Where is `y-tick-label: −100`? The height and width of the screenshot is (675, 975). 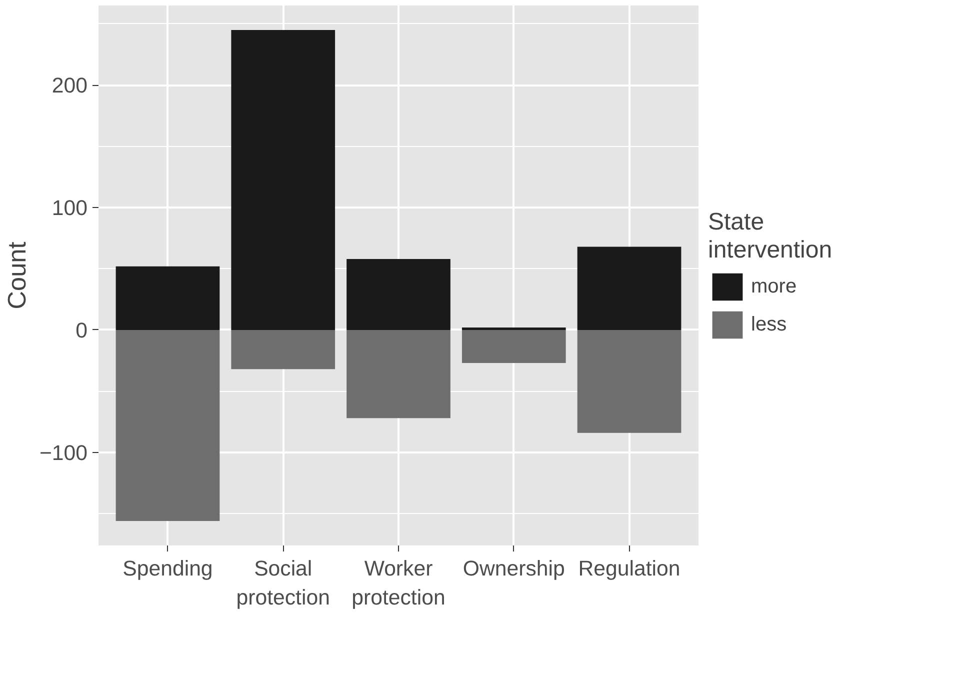
y-tick-label: −100 is located at coordinates (63, 452).